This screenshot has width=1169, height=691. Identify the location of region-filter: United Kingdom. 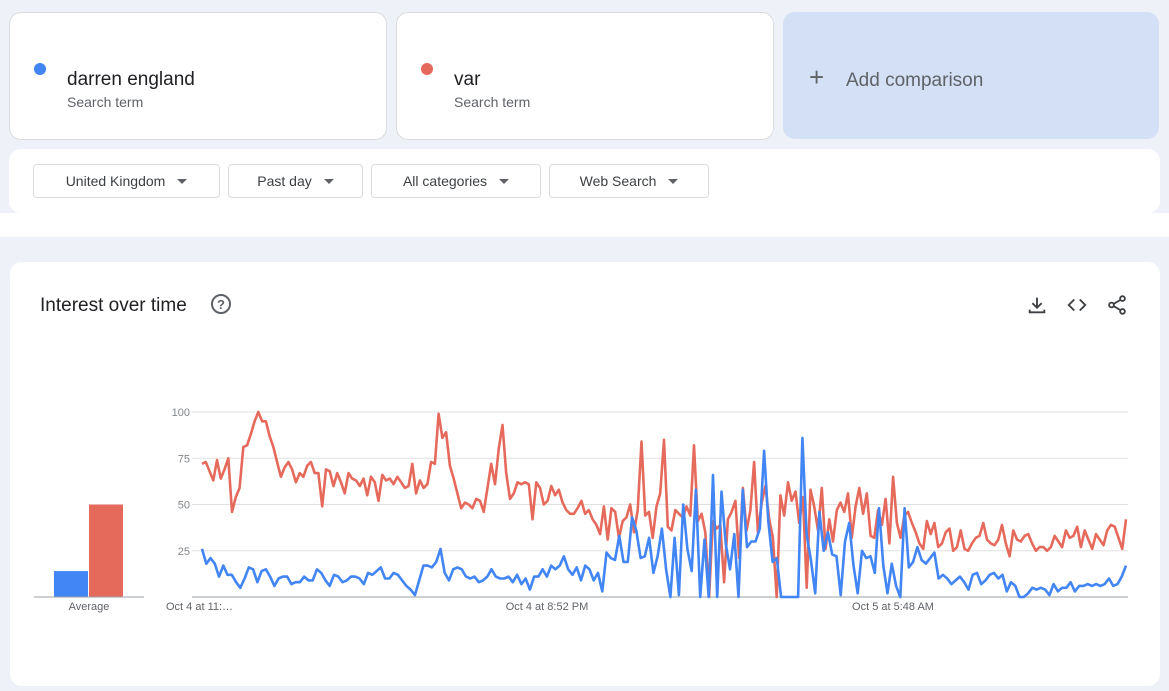
(126, 181).